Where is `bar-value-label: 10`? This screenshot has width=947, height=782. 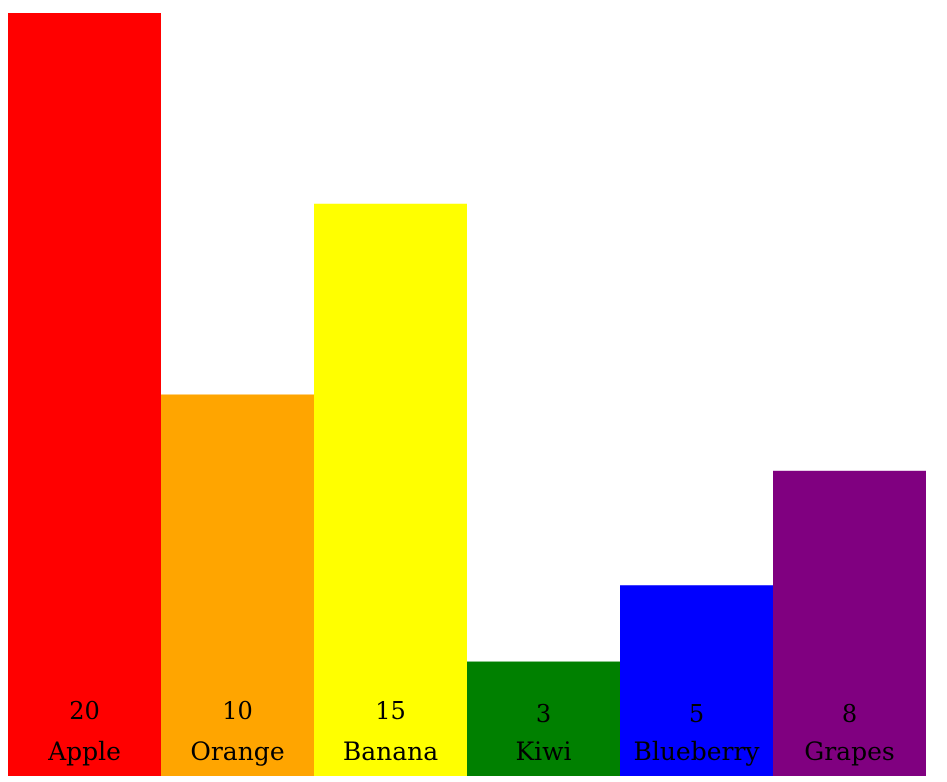 bar-value-label: 10 is located at coordinates (237, 711).